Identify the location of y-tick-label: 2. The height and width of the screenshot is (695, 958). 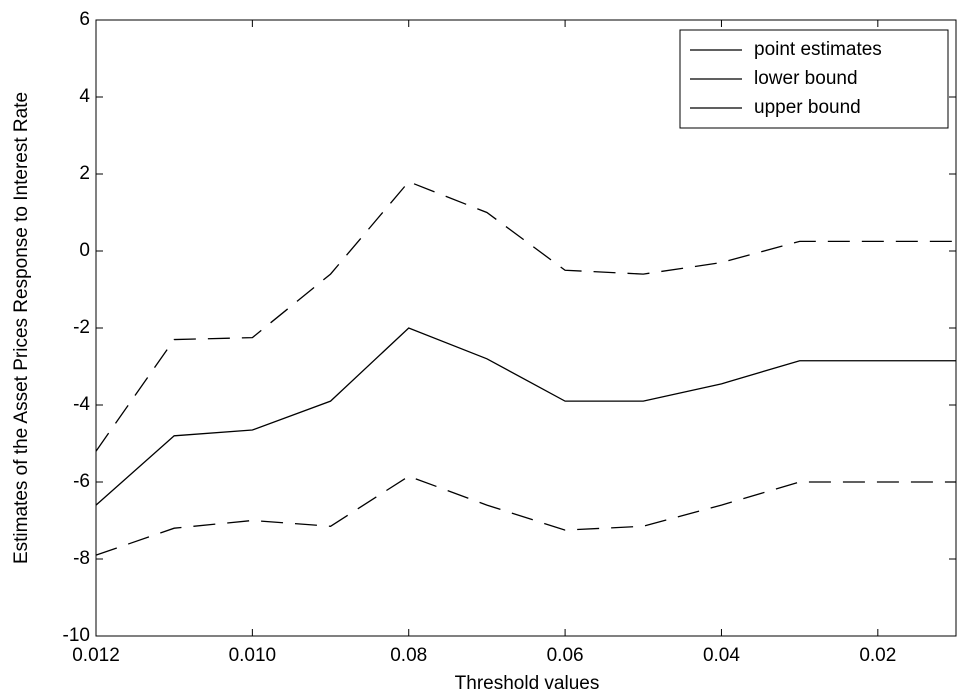
(84, 173).